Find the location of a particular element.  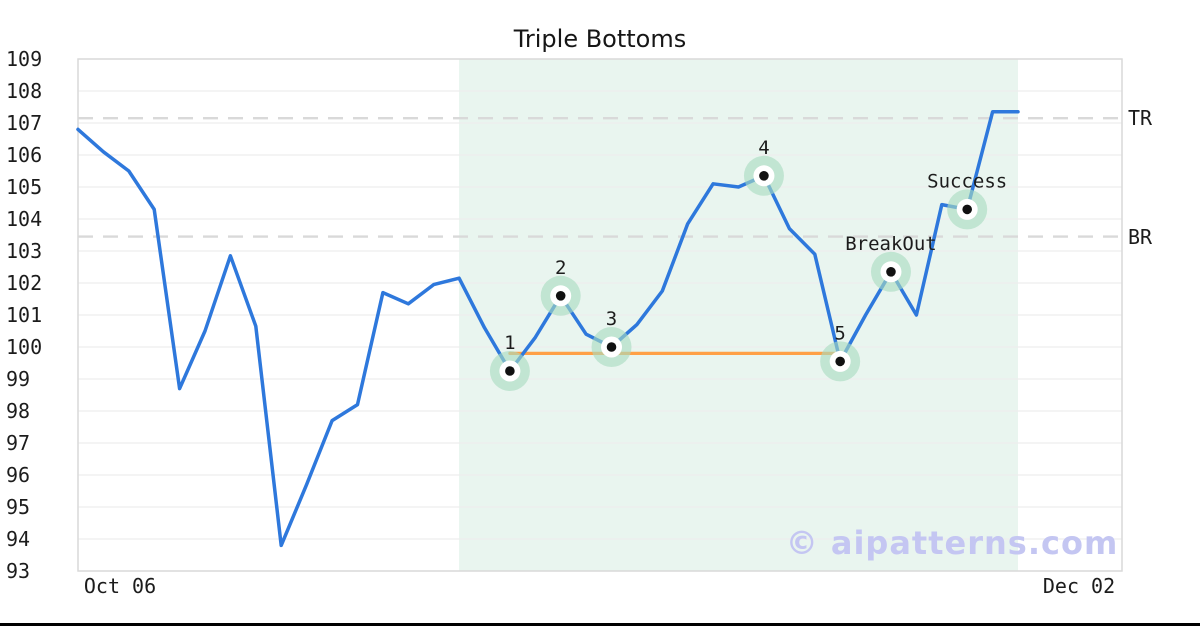

top-resistance-label: TR is located at coordinates (1140, 118).